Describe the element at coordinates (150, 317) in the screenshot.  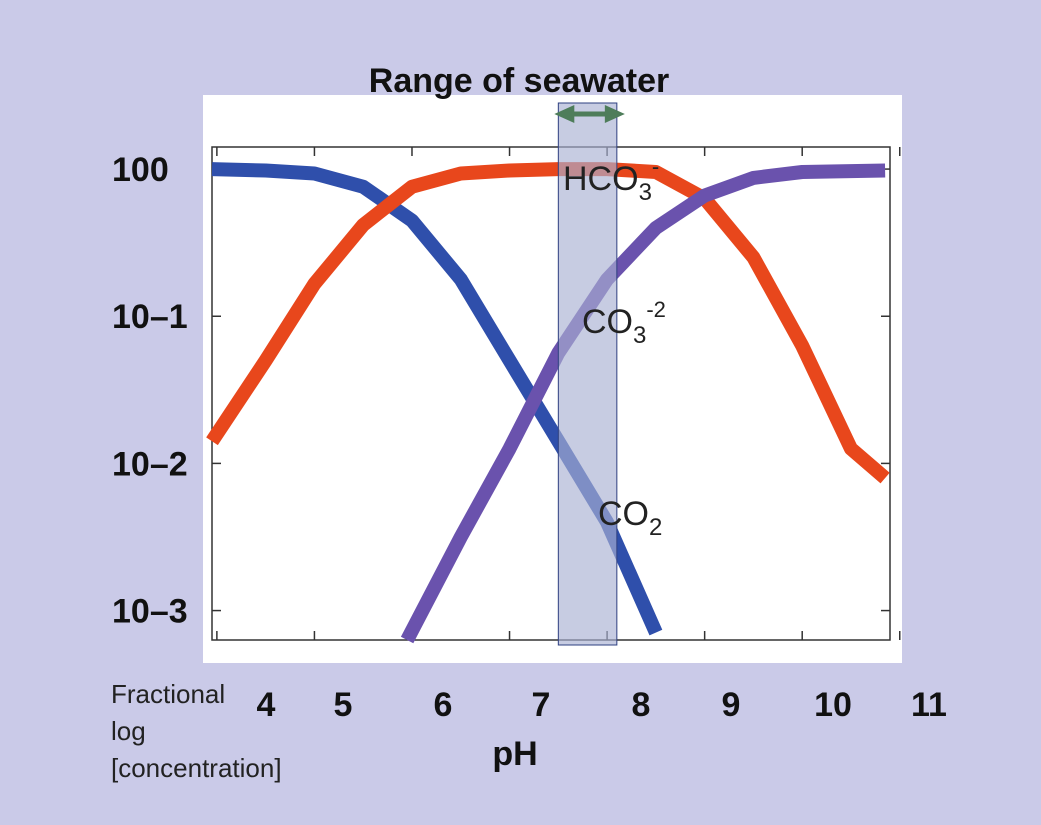
I see `y-tick-label: 10–1` at that location.